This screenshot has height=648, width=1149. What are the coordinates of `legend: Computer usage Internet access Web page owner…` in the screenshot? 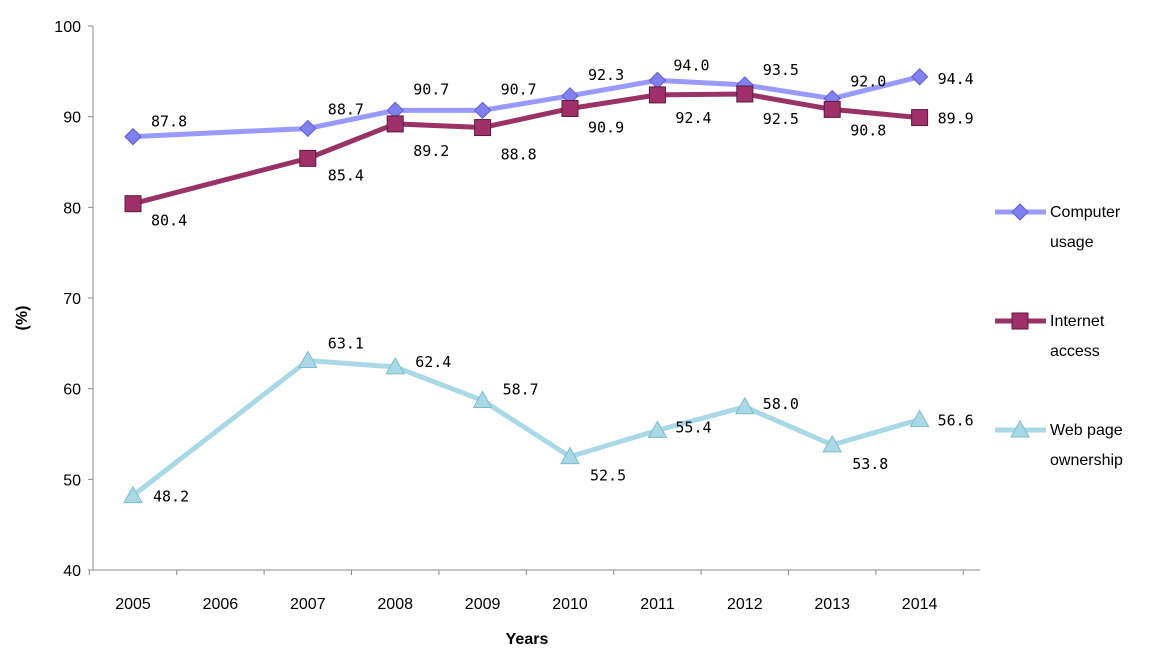 It's located at (1059, 336).